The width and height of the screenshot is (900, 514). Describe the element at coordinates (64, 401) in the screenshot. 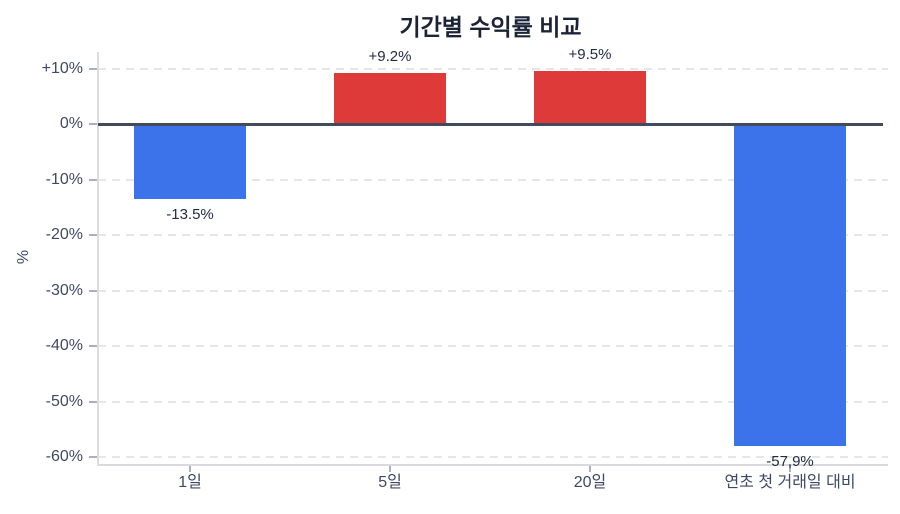

I see `y-tick-label: -50%` at that location.